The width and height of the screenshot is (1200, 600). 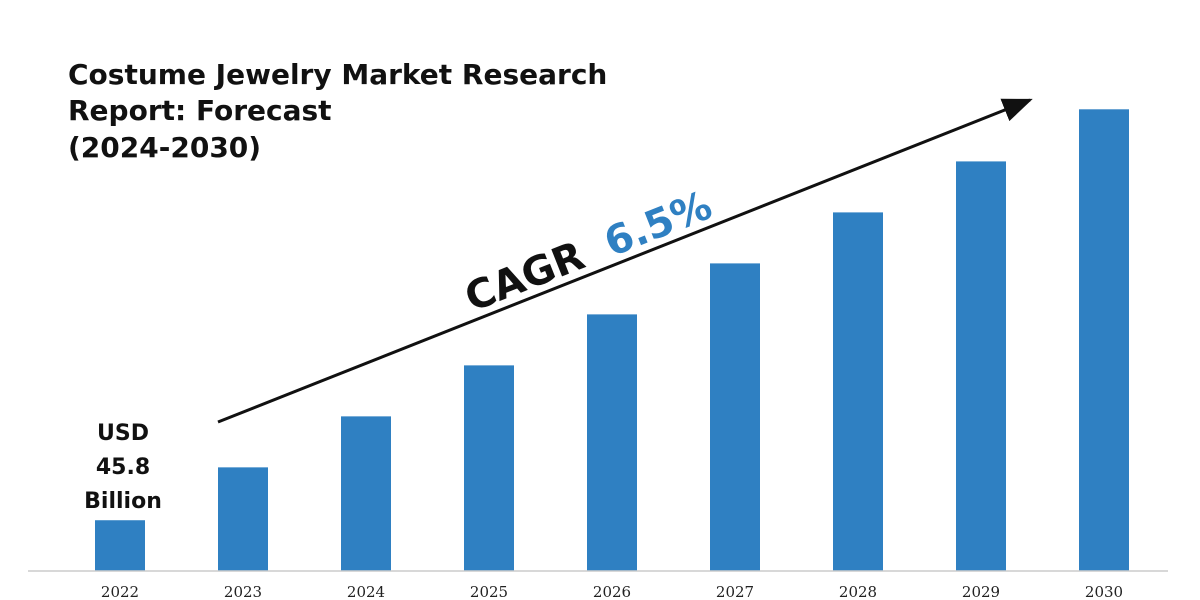 What do you see at coordinates (366, 591) in the screenshot?
I see `x-tick-label-2024: 2024` at bounding box center [366, 591].